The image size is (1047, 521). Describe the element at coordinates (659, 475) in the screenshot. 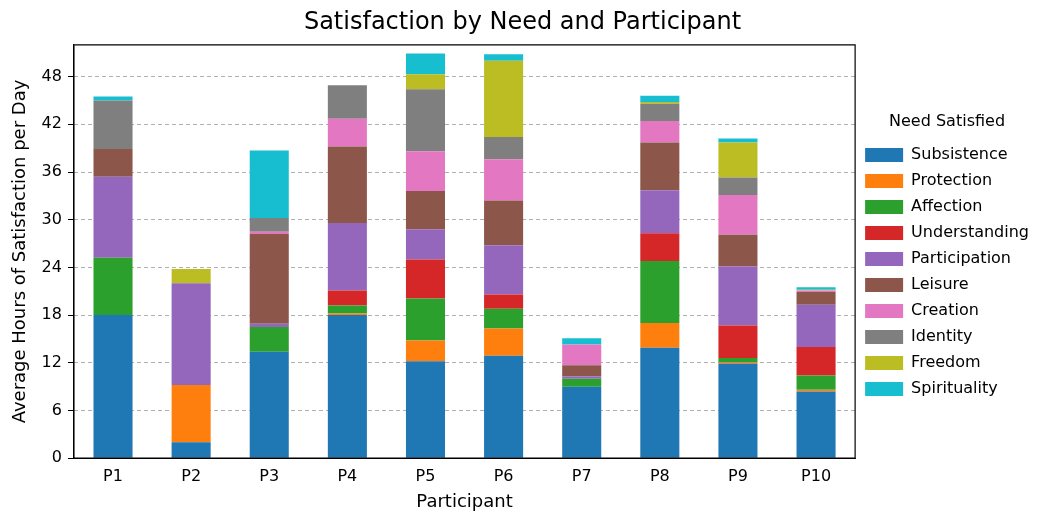

I see `x-tick-label: P8` at that location.